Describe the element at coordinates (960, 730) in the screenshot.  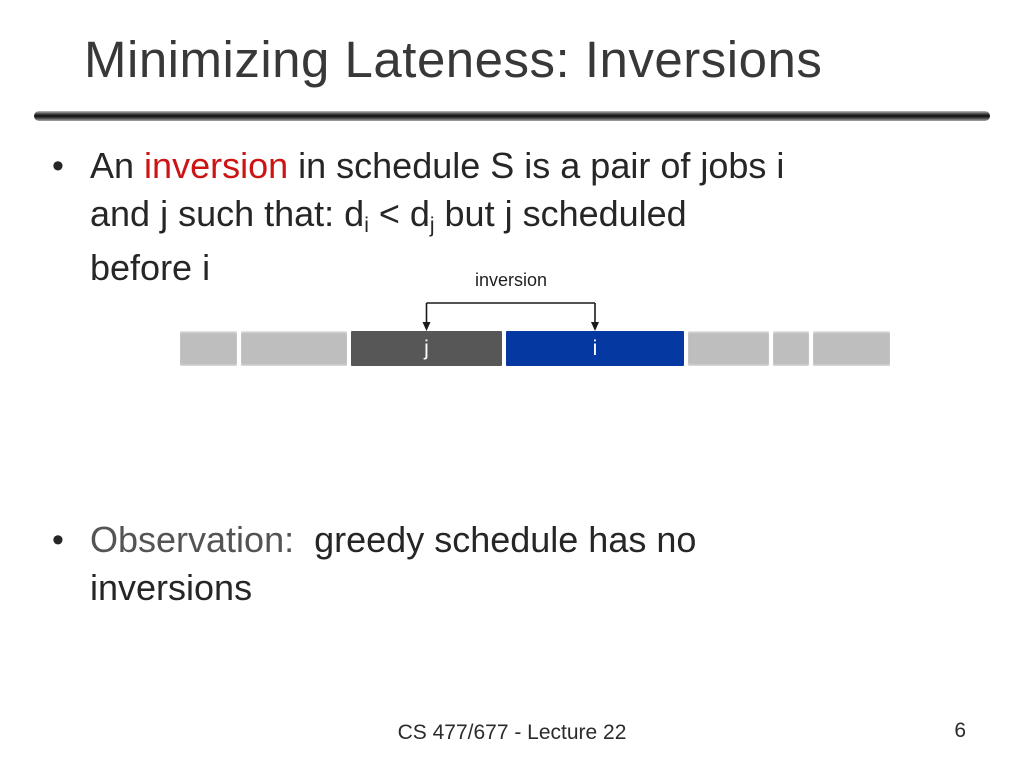
I see `page-number: 6` at that location.